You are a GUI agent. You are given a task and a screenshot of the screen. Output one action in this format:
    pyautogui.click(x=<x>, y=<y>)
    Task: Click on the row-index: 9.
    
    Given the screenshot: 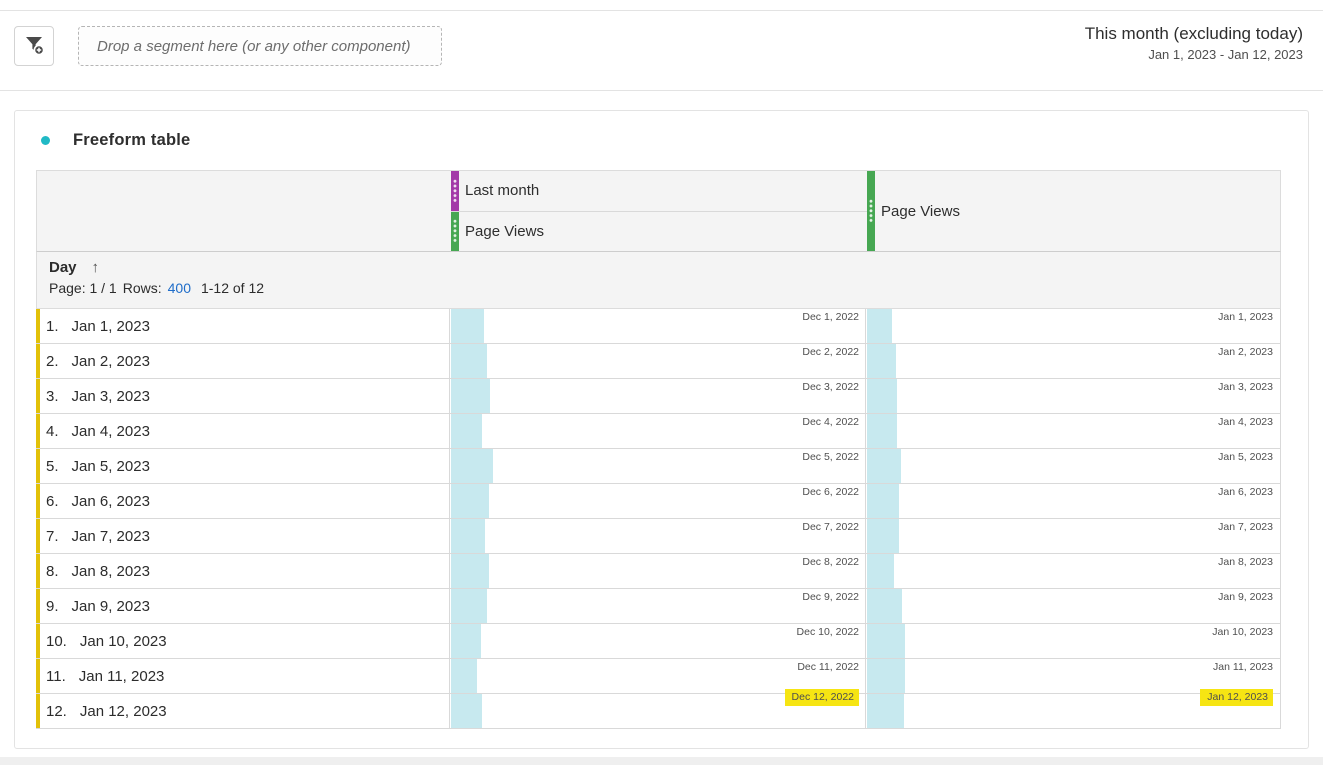 What is the action you would take?
    pyautogui.click(x=52, y=606)
    